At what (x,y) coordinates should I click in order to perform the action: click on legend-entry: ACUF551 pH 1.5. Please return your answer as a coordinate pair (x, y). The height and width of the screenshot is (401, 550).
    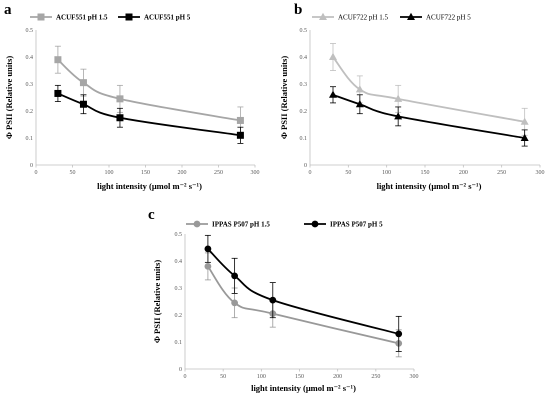
    Looking at the image, I should click on (69, 17).